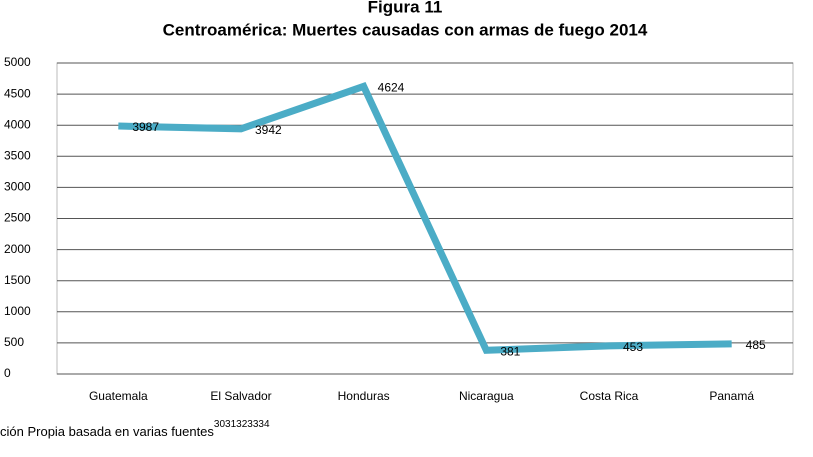 This screenshot has width=813, height=457. Describe the element at coordinates (145, 127) in the screenshot. I see `data-label: 3987` at that location.